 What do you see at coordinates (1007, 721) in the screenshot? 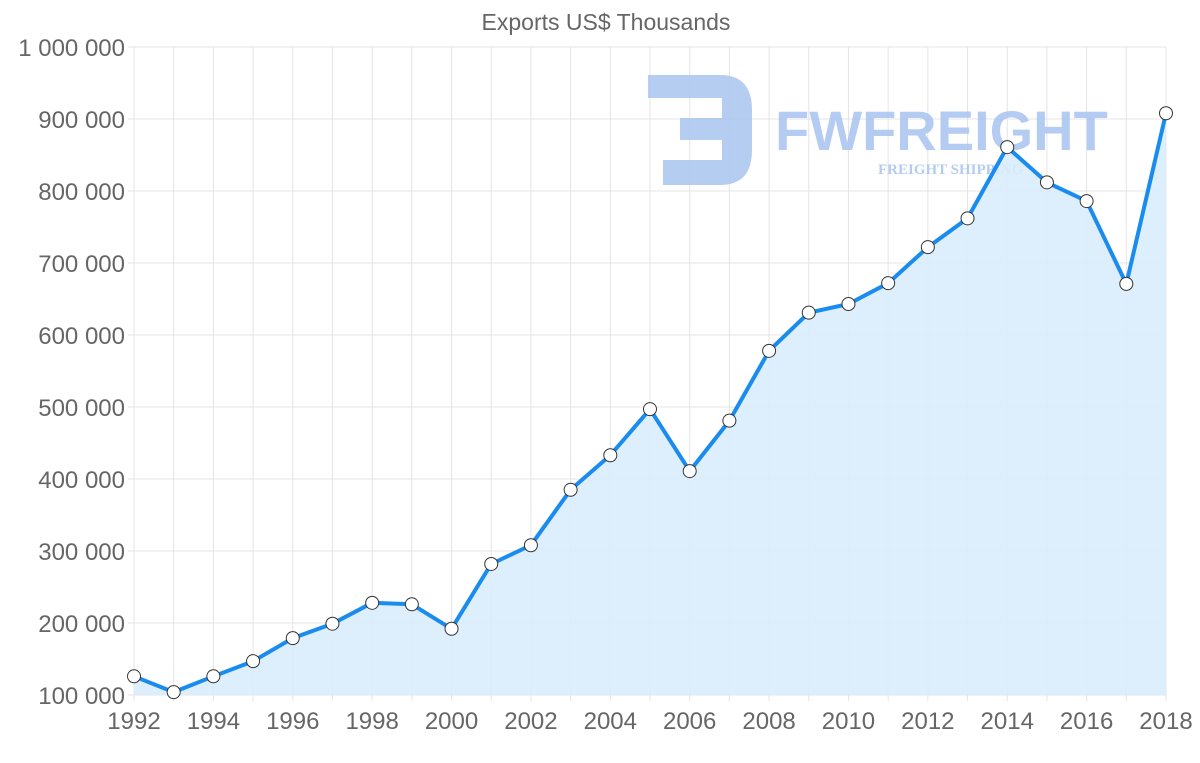
I see `x-tick-label: 2014` at bounding box center [1007, 721].